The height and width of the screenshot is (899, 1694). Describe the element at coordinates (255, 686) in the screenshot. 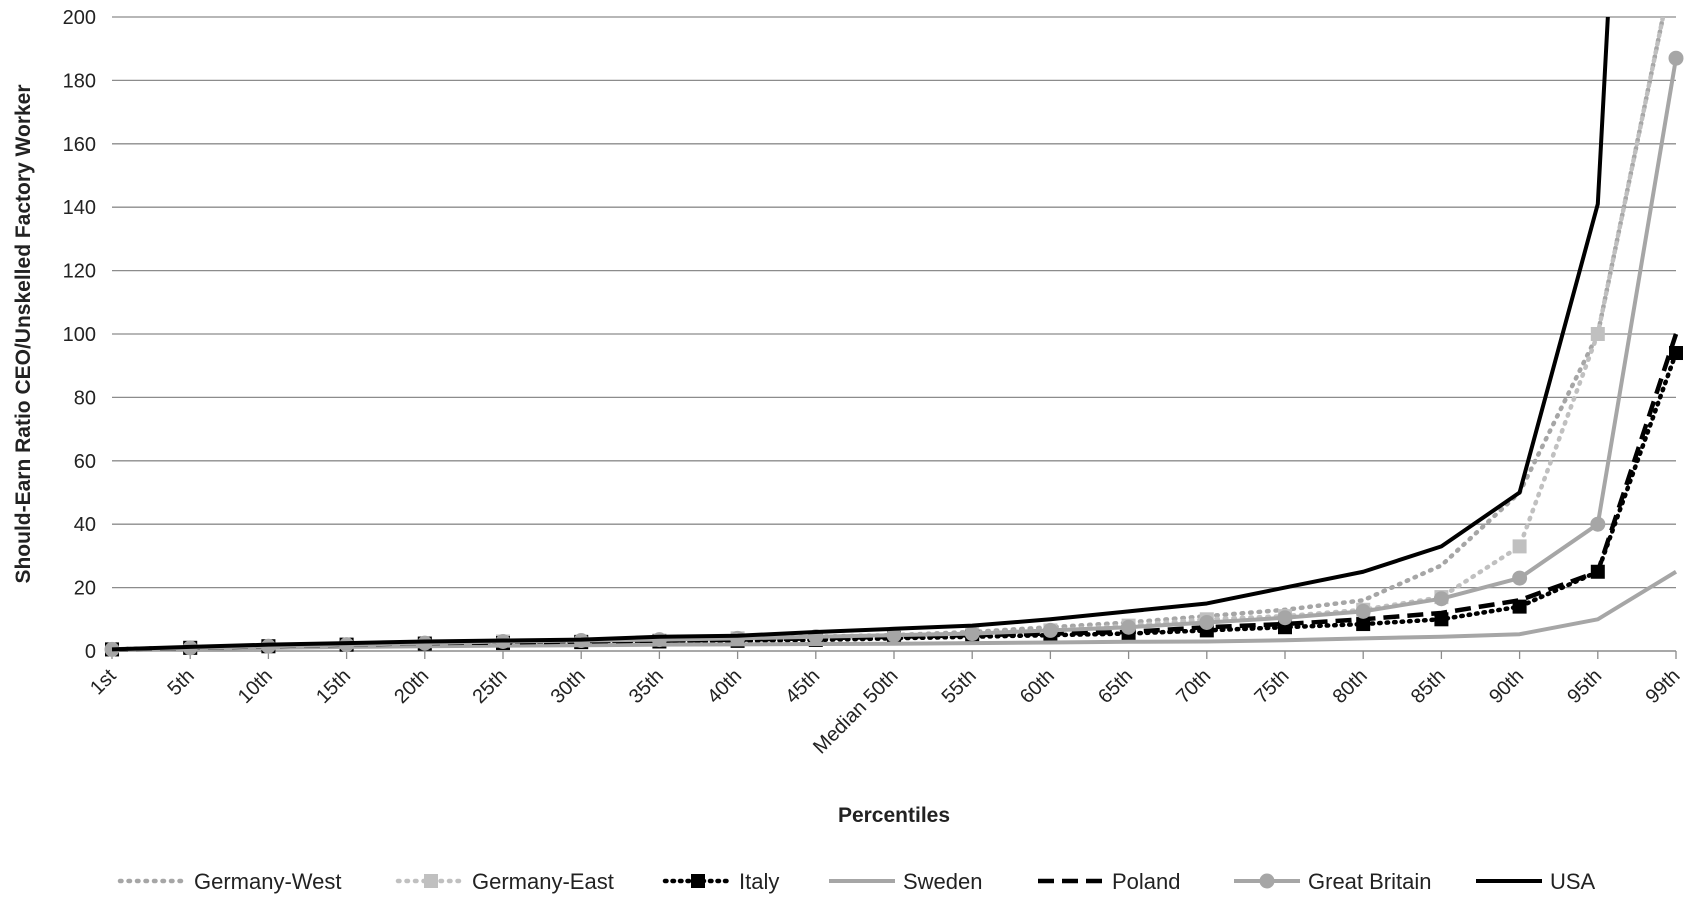

I see `x-tick-label: 10th` at that location.